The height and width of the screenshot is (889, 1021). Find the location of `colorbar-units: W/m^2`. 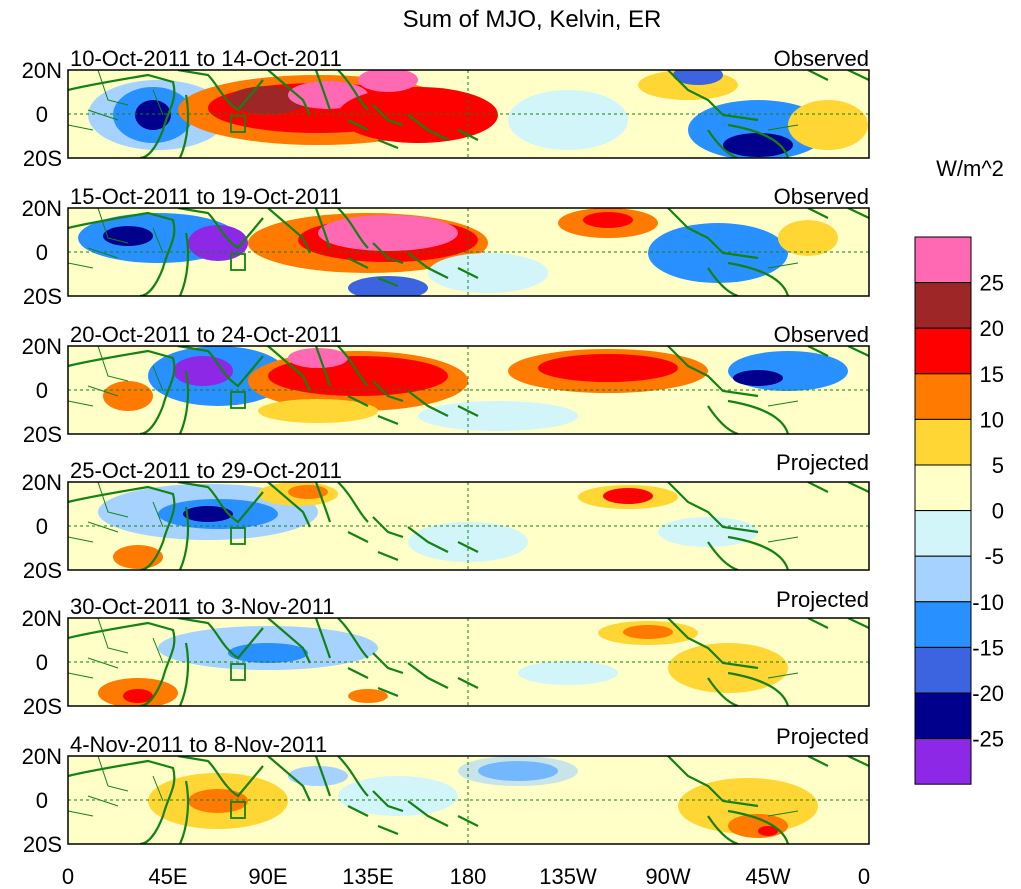

colorbar-units: W/m^2 is located at coordinates (970, 168).